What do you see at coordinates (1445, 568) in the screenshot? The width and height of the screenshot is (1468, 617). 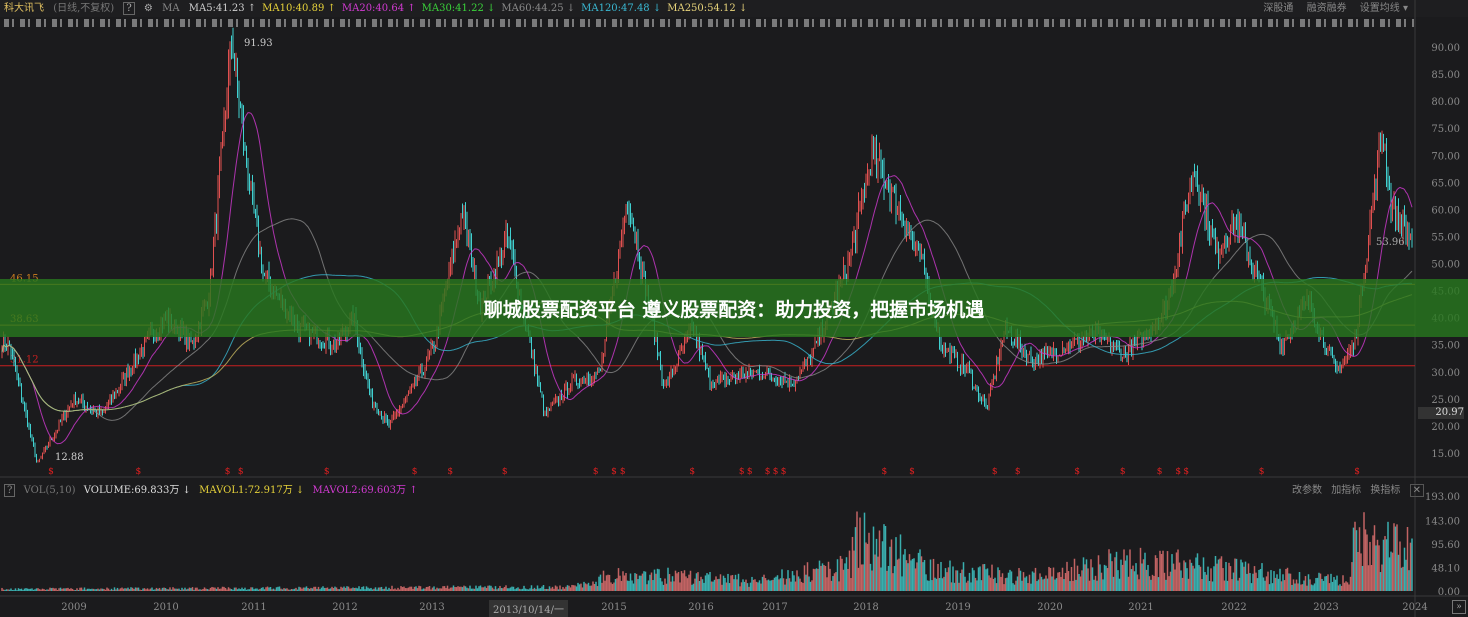 I see `volume-tick: 48.10` at bounding box center [1445, 568].